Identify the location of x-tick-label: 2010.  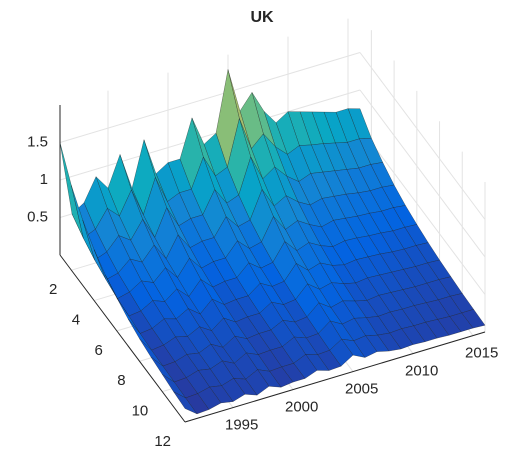
(421, 371).